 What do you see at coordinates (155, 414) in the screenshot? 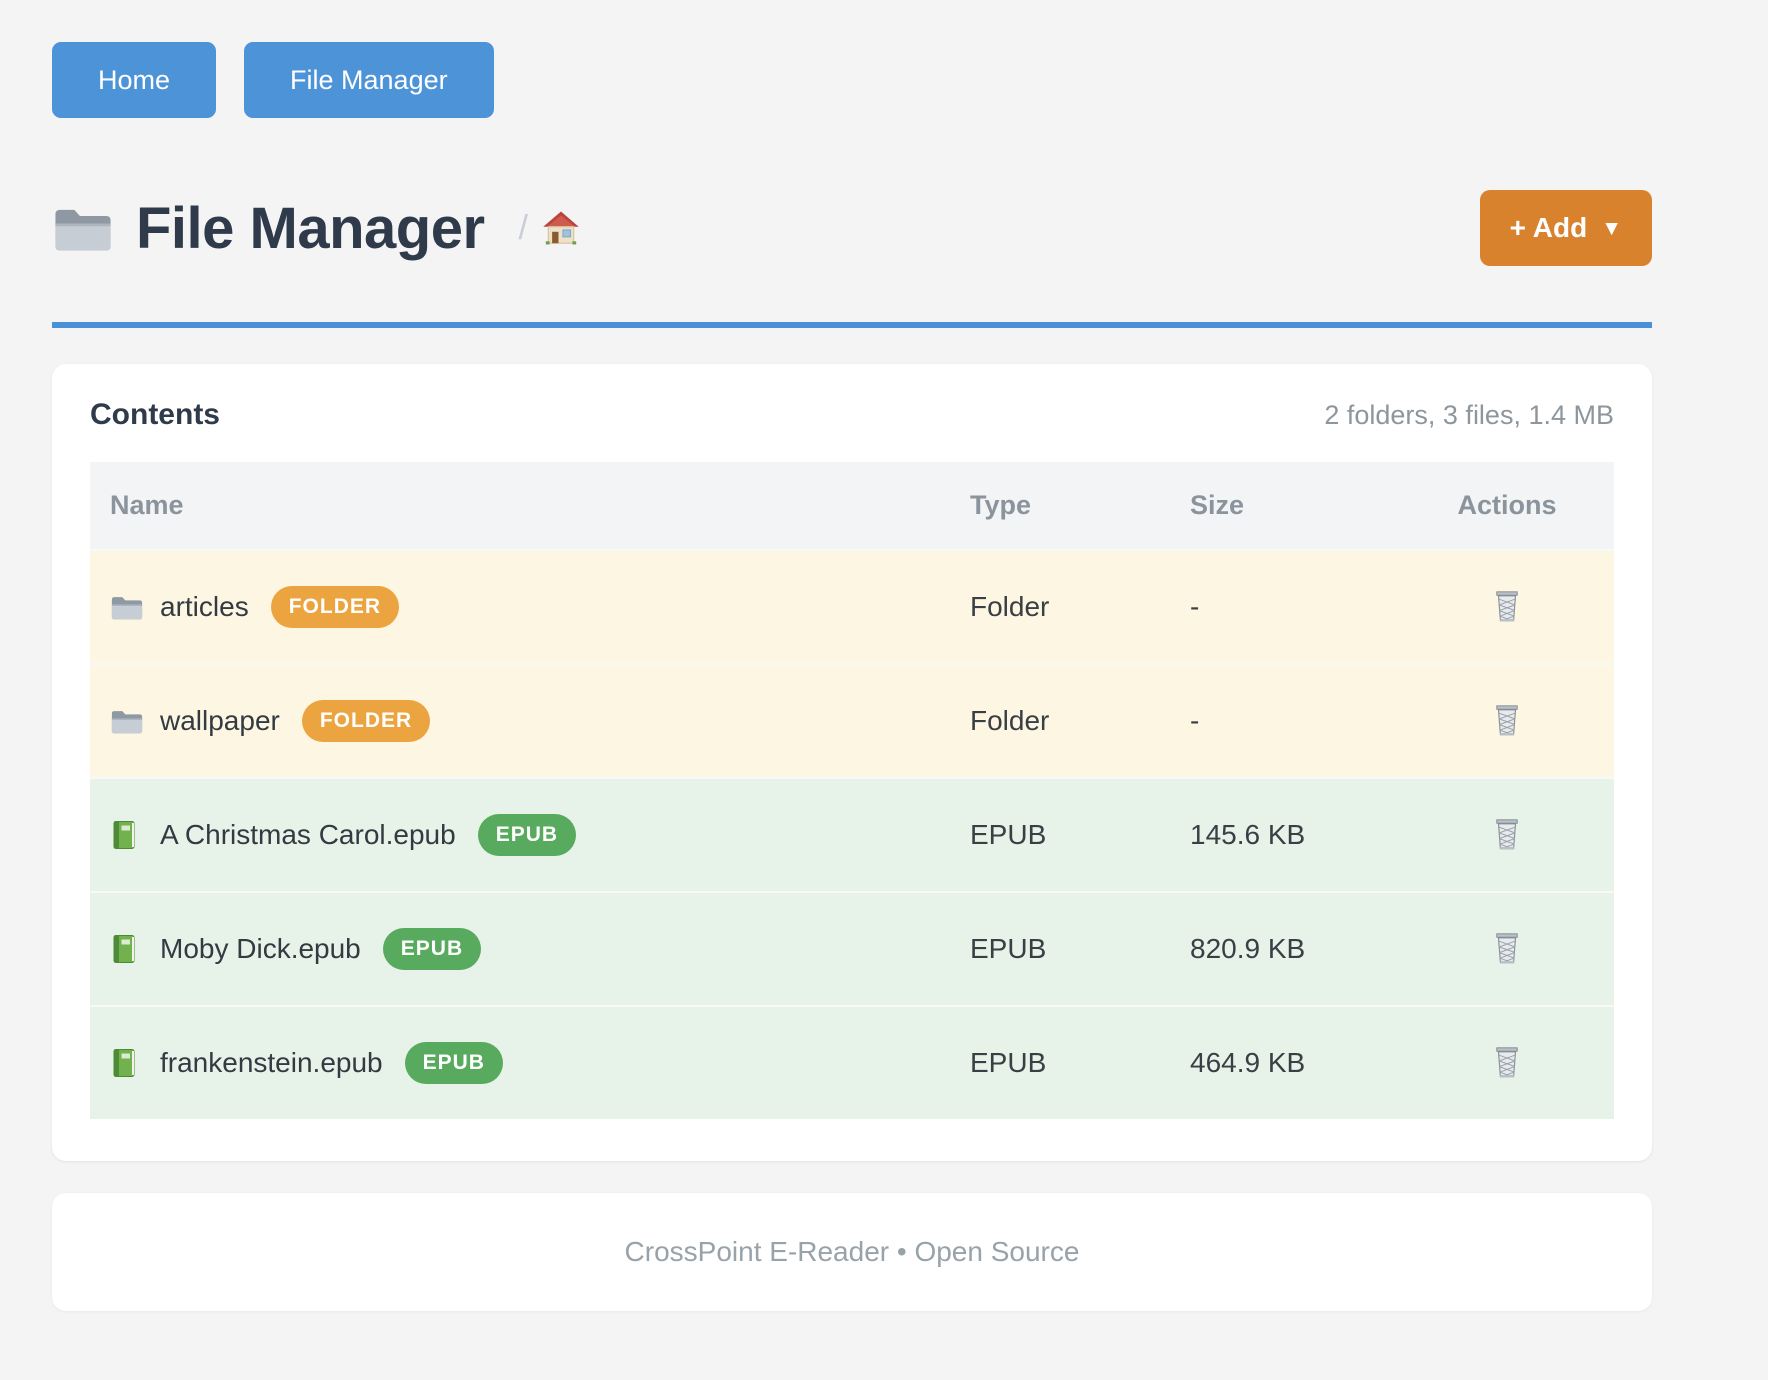
I see `card-title: Contents` at bounding box center [155, 414].